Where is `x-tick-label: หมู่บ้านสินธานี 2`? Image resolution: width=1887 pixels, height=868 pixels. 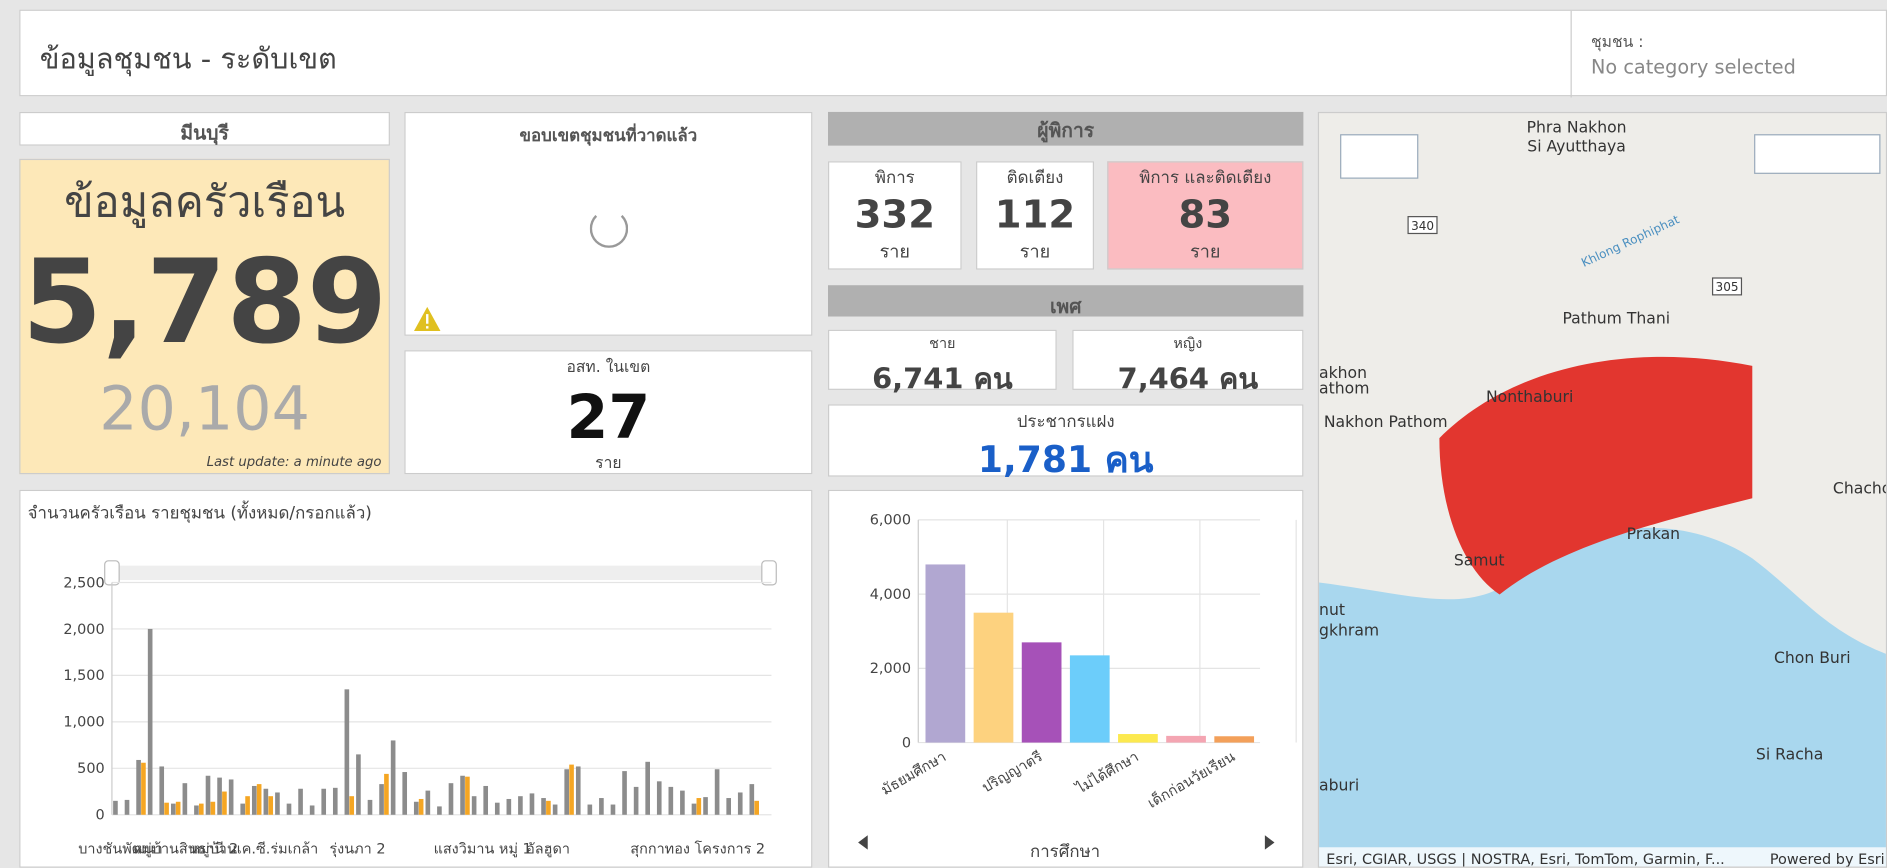 x-tick-label: หมู่บ้านสินธานี 2 is located at coordinates (185, 848).